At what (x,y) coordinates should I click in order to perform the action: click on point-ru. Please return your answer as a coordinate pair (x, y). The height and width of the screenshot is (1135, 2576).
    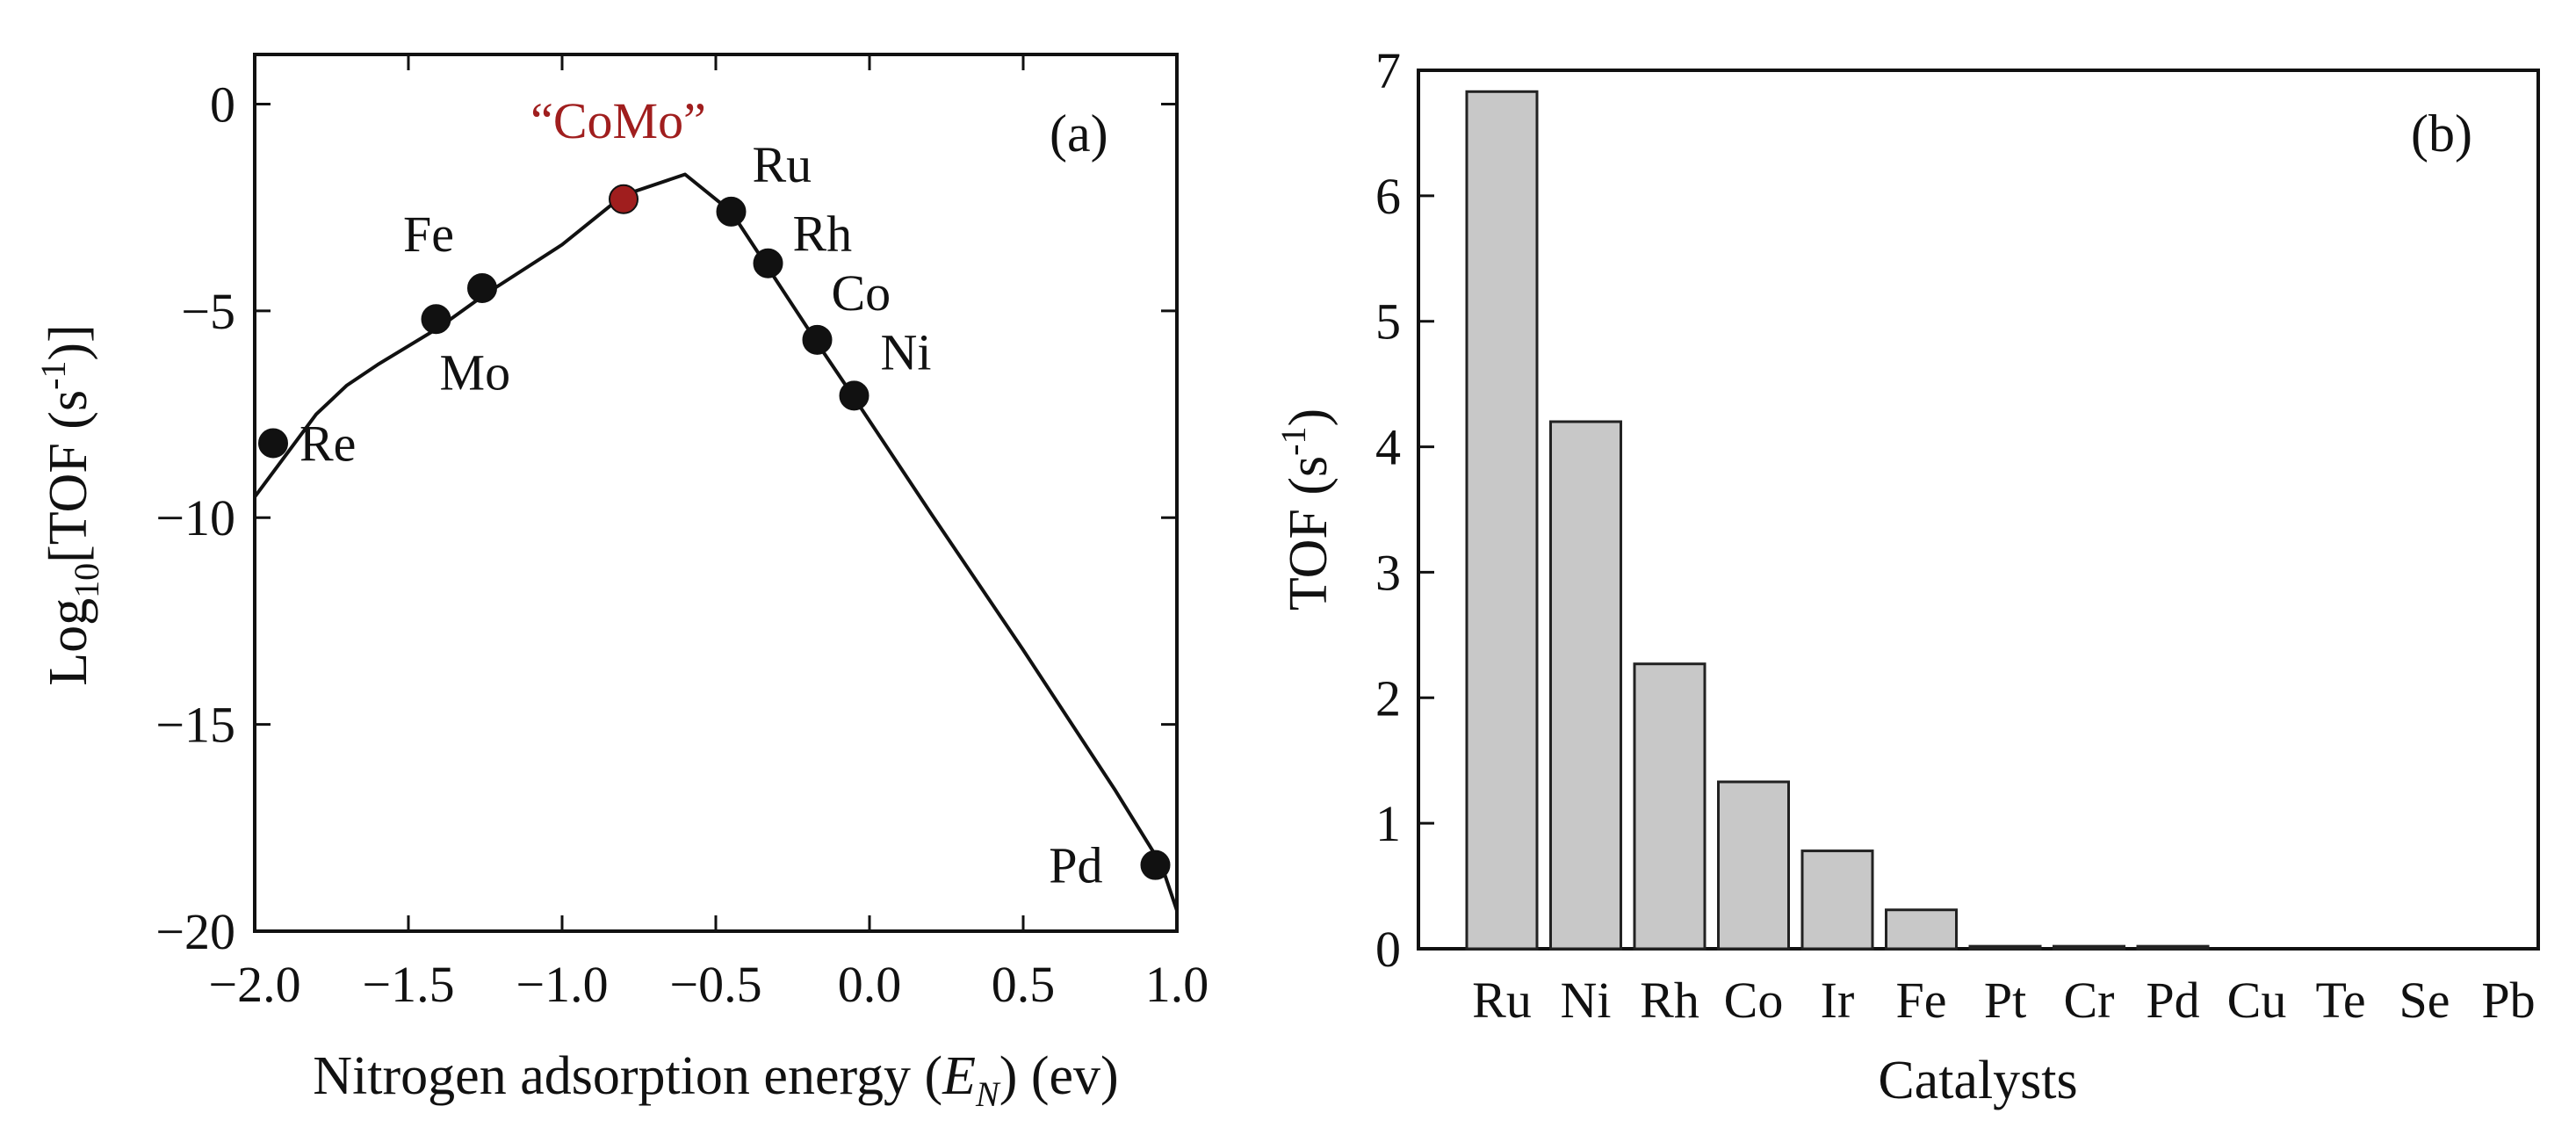
    Looking at the image, I should click on (731, 211).